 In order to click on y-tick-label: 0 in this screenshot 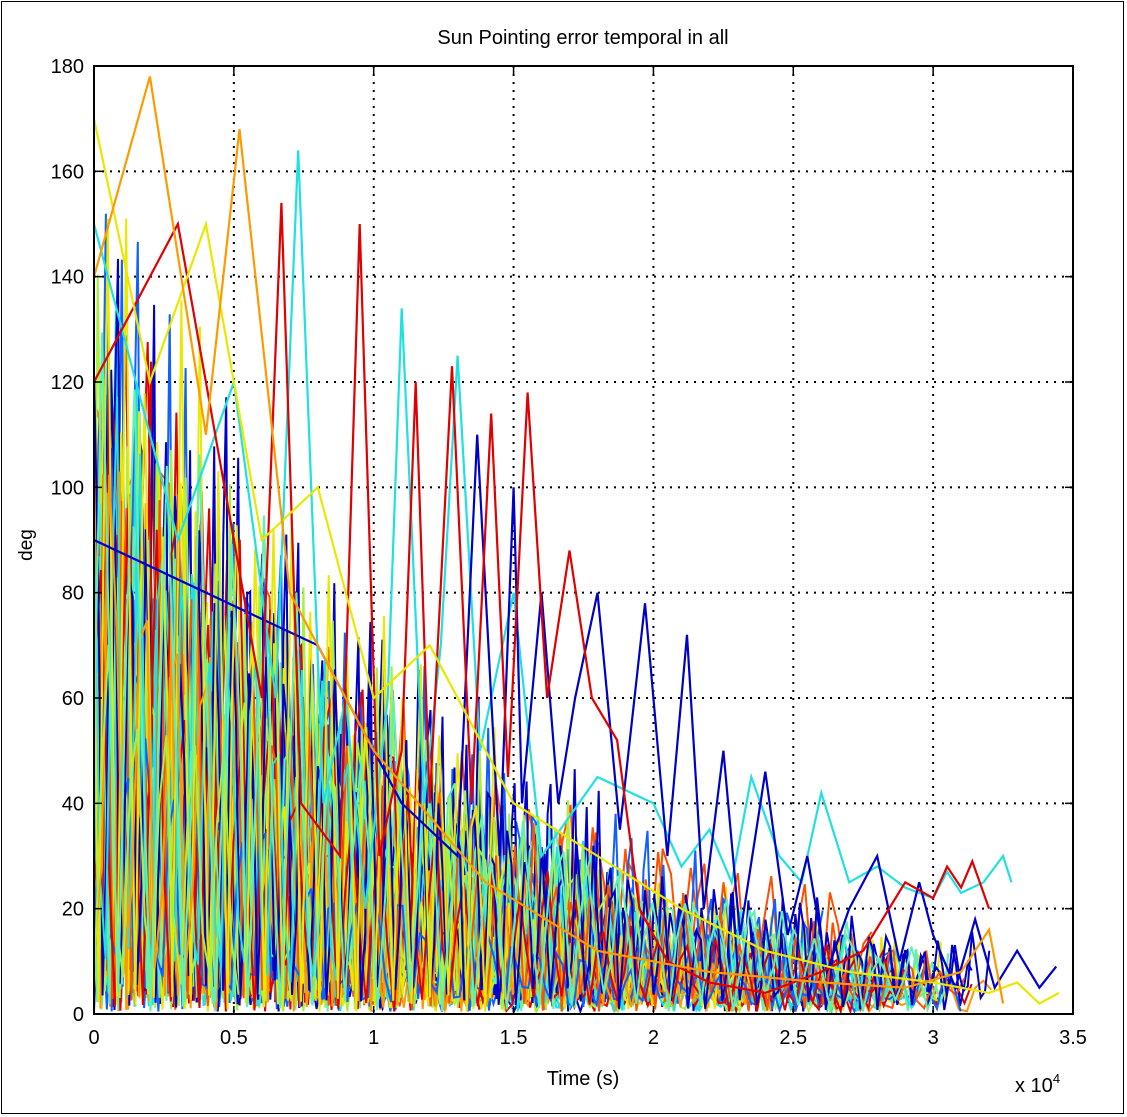, I will do `click(78, 1015)`.